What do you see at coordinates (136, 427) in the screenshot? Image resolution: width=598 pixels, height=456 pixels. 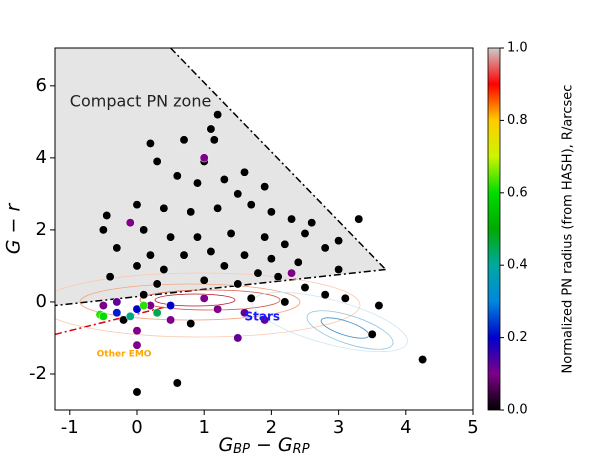 I see `x-tick-label: 0` at bounding box center [136, 427].